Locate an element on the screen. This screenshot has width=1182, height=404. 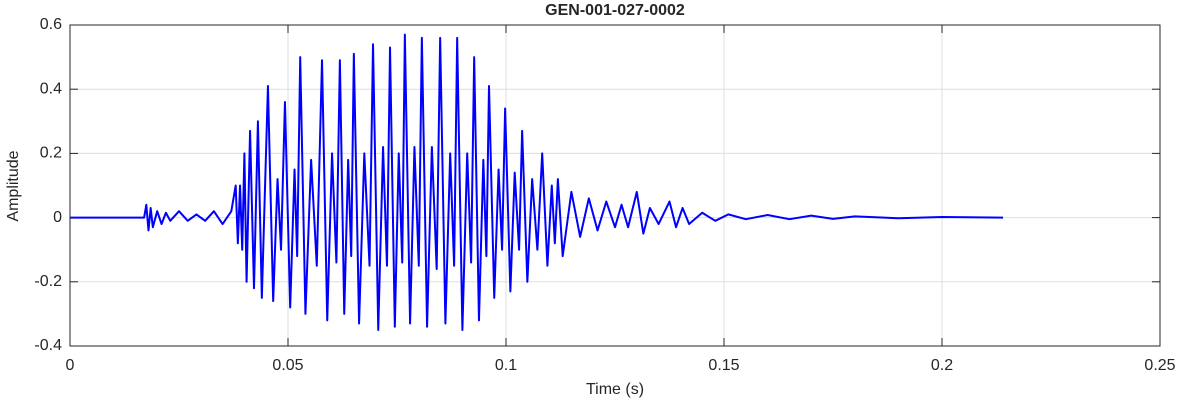
x-tick-label: 0.15 is located at coordinates (723, 365).